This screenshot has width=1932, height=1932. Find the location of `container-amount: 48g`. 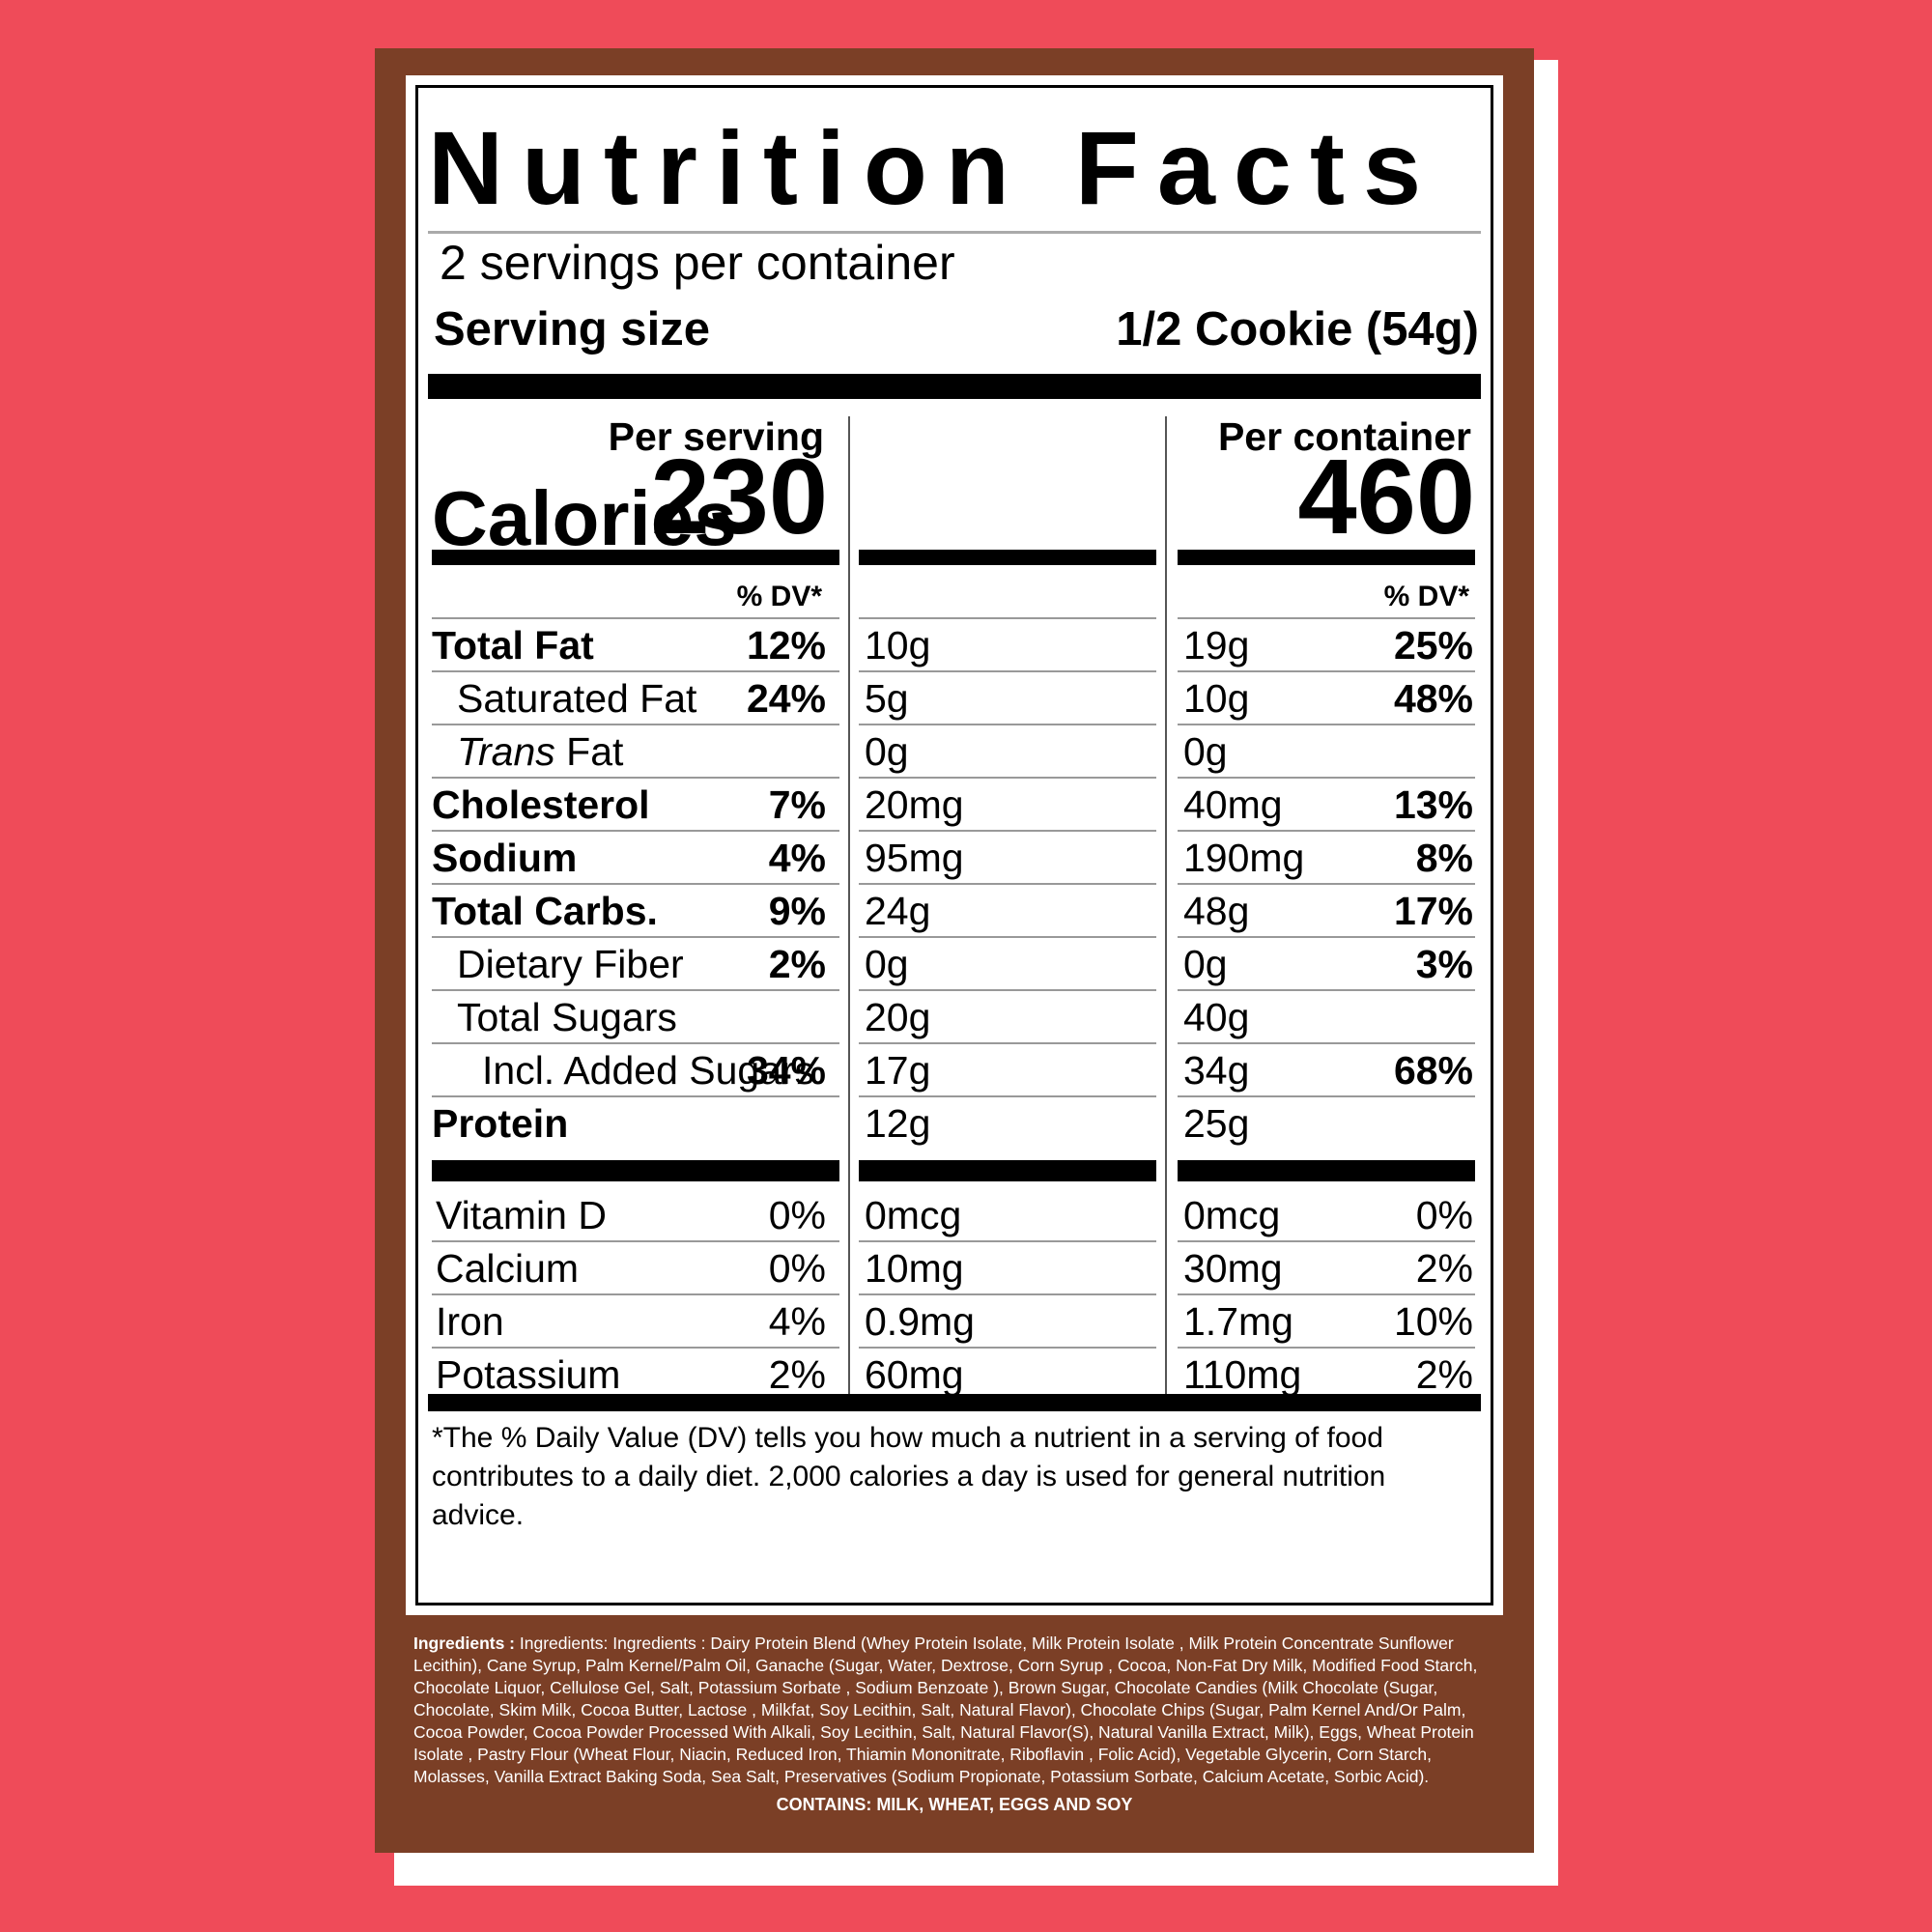

container-amount: 48g is located at coordinates (1216, 911).